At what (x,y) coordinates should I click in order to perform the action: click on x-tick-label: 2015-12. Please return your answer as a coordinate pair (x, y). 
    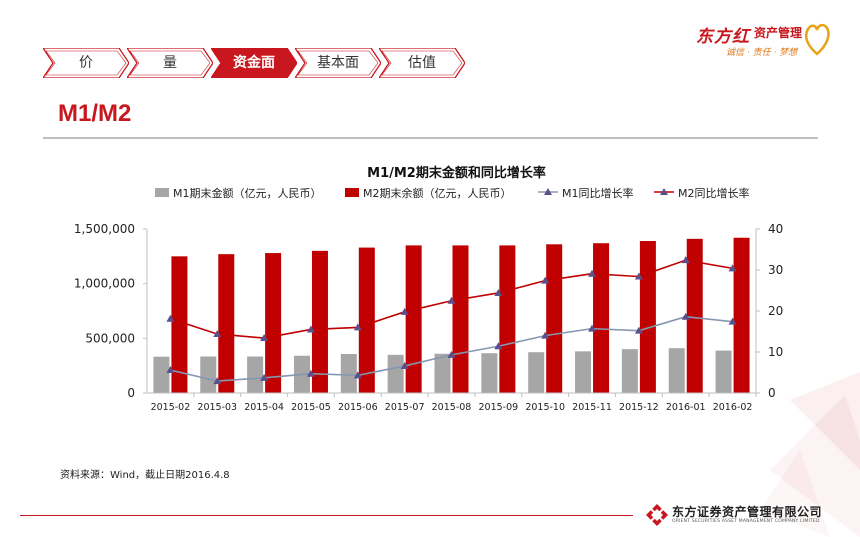
    Looking at the image, I should click on (639, 407).